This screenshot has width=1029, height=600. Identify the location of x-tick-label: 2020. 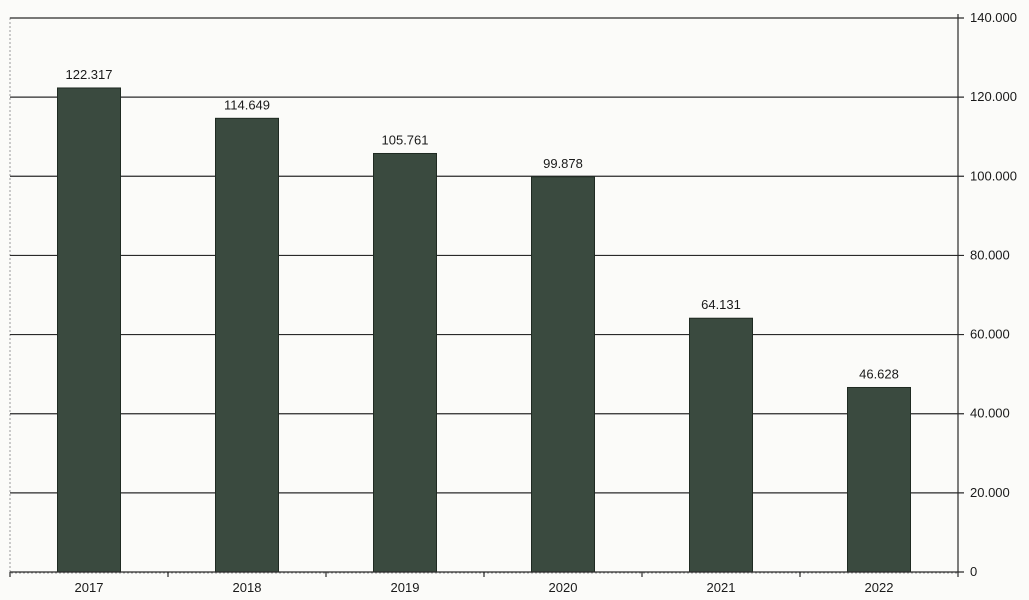
(563, 587).